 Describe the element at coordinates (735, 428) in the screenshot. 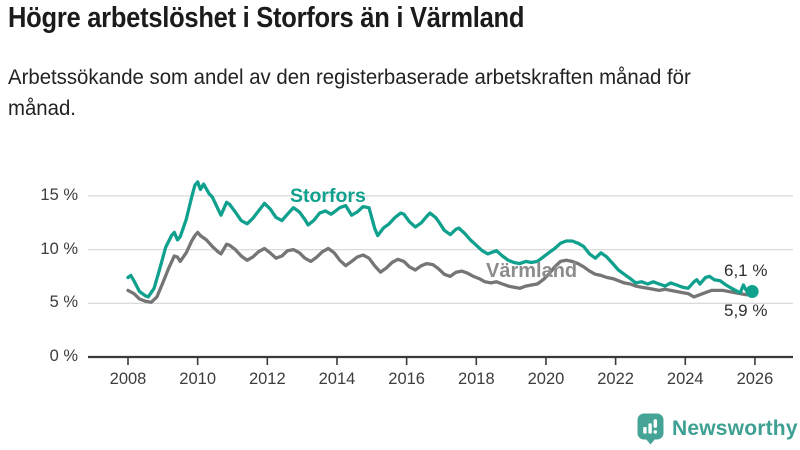

I see `newsworthy-wordmark: Newsworthy` at that location.